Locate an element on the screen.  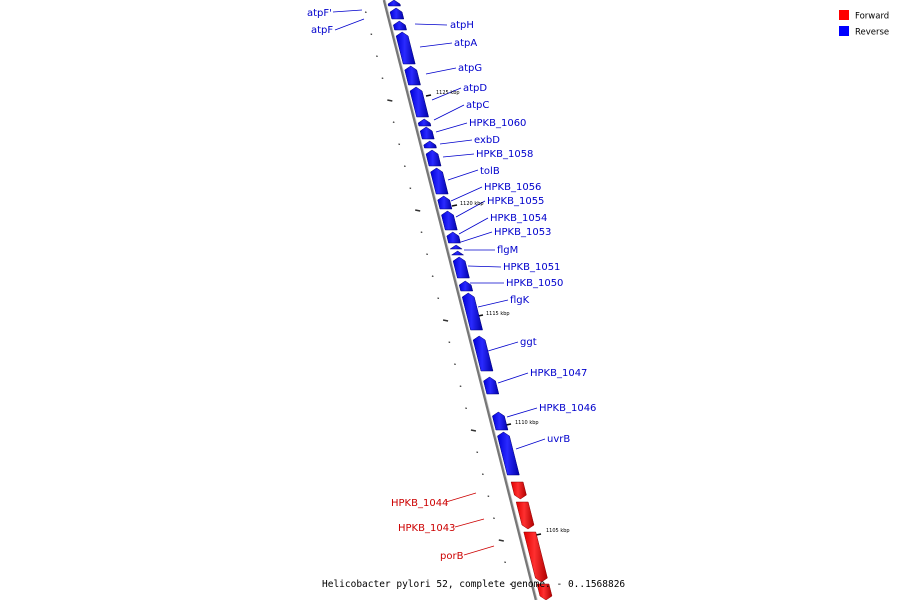
reverse-gene-arrow: HPKB_1053 is located at coordinates (456, 247).